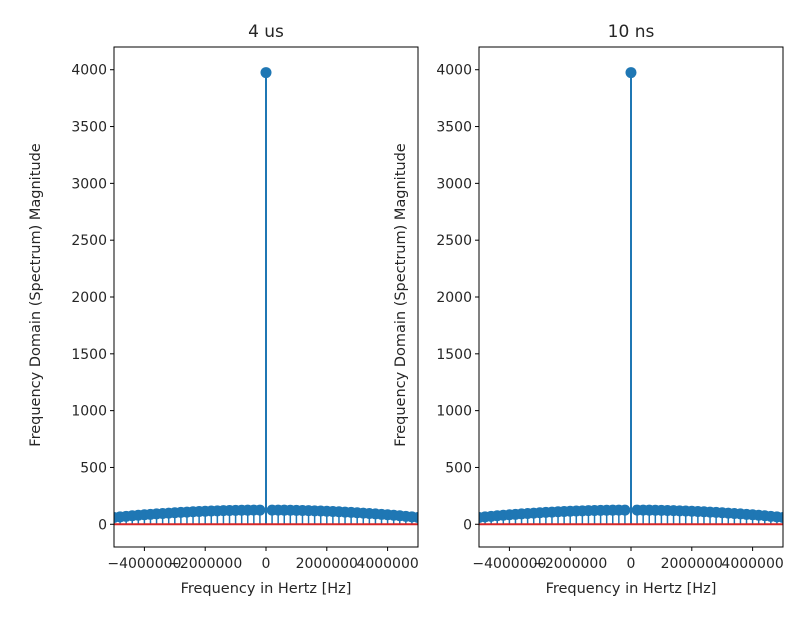 Image resolution: width=801 pixels, height=630 pixels. Describe the element at coordinates (631, 32) in the screenshot. I see `chart-title: 10 ns` at that location.